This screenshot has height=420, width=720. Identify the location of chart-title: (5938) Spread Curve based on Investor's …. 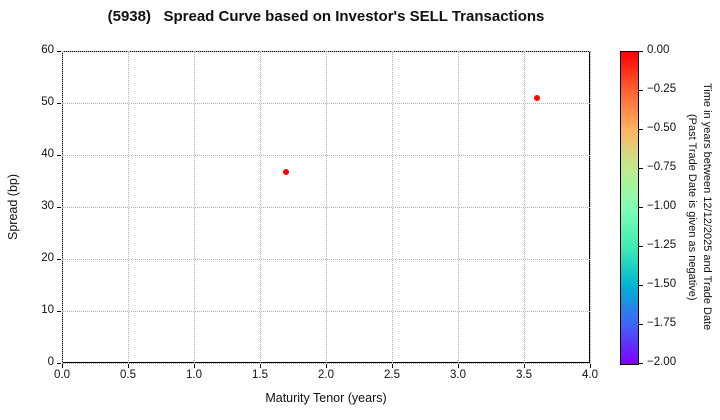
(326, 16).